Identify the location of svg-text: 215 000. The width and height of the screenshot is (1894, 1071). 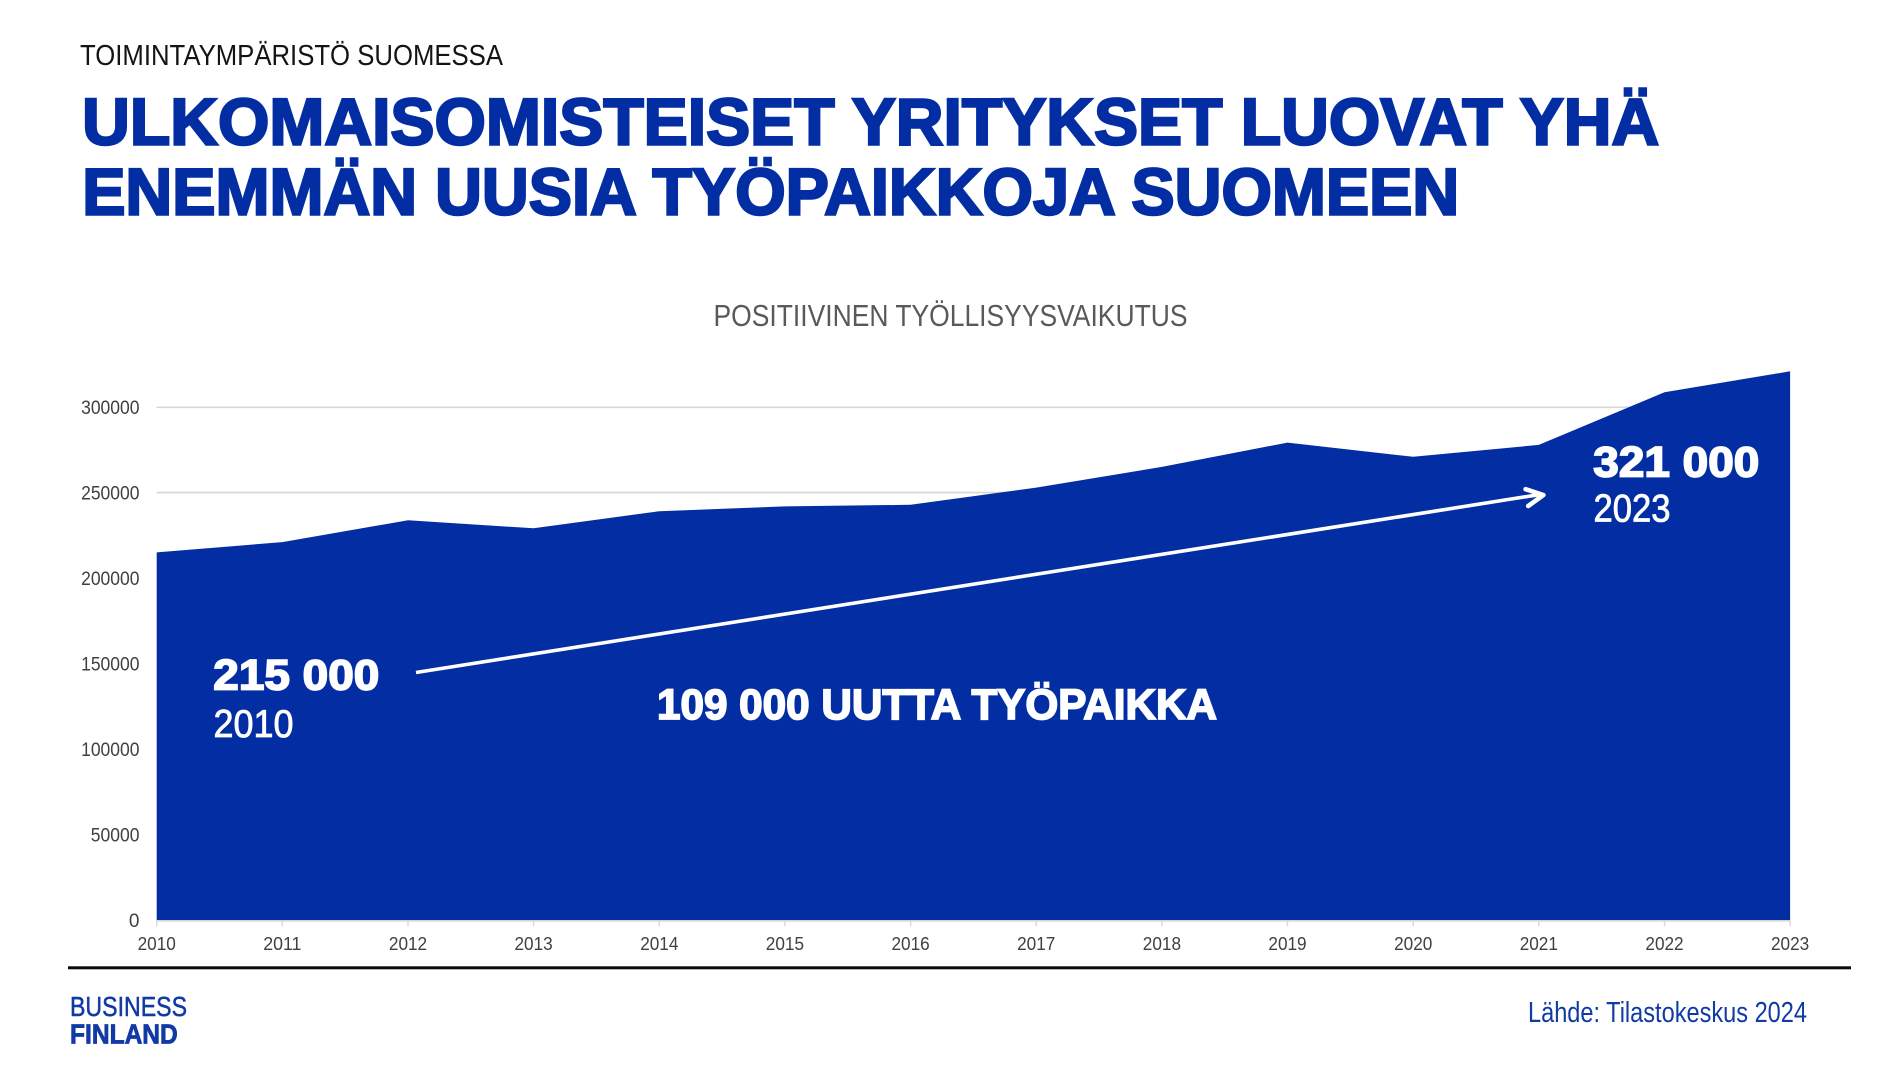
(296, 676).